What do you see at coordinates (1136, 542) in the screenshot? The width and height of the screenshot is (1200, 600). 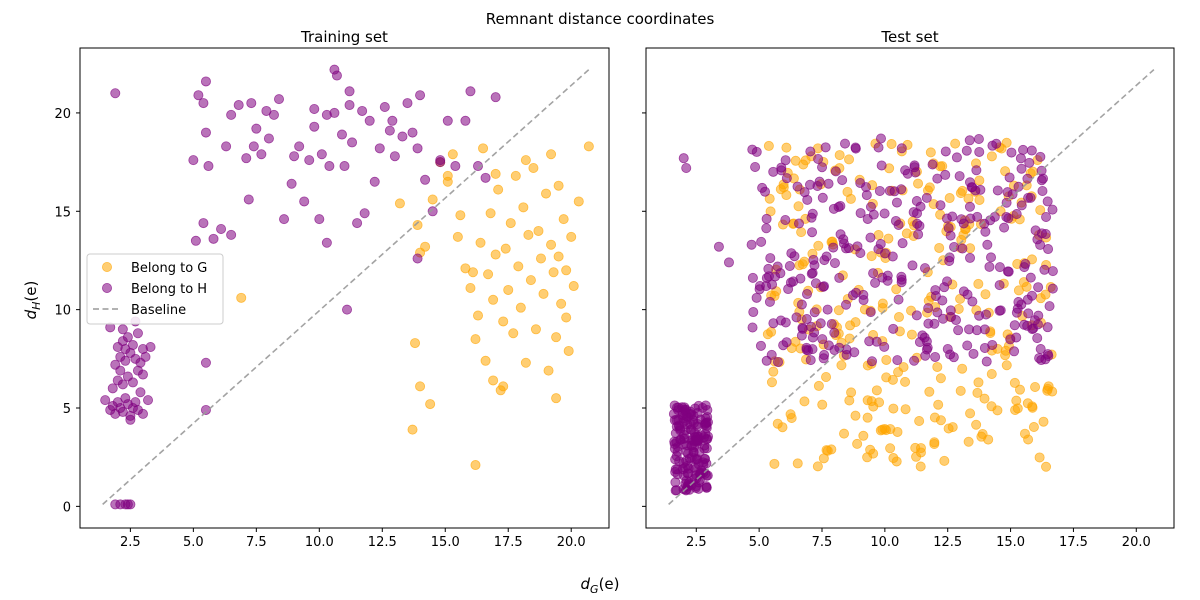 I see `test-xtick-label: 20.0` at bounding box center [1136, 542].